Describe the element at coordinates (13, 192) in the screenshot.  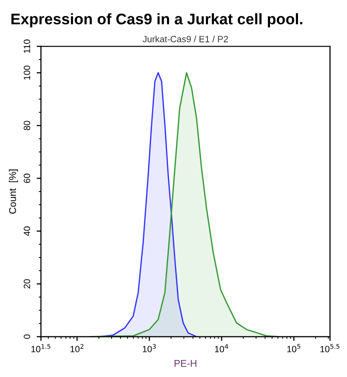
I see `y-axis-title: Count [%]` at that location.